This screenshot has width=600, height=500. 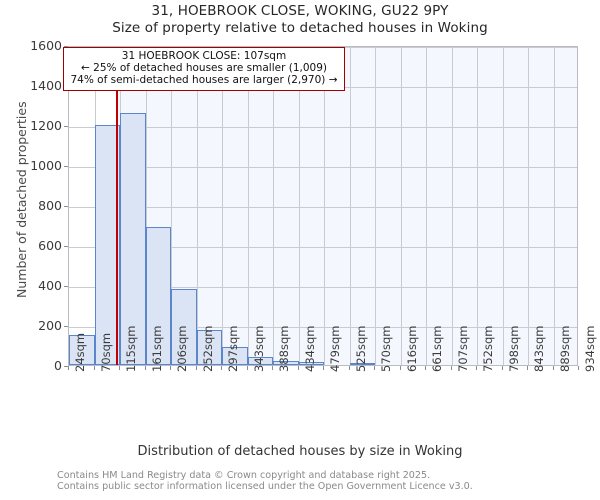 I want to click on x-tick-label: 661sqm, so click(x=437, y=348).